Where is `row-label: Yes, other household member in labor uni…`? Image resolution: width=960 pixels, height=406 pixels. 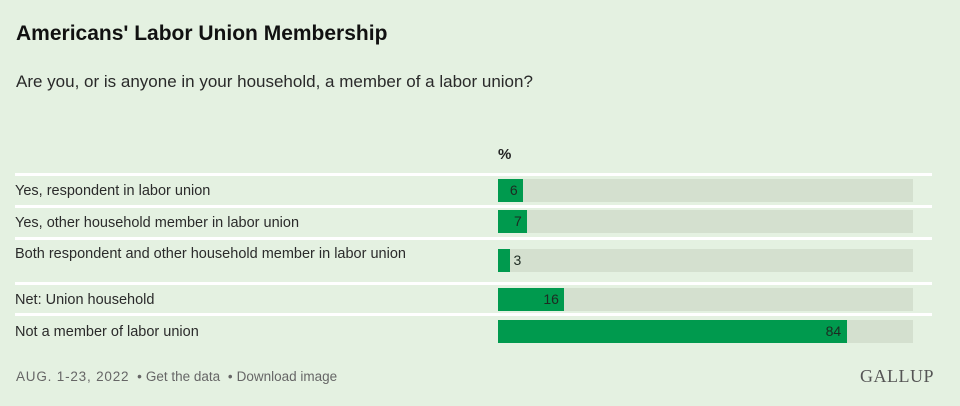
row-label: Yes, other household member in labor uni… is located at coordinates (157, 223).